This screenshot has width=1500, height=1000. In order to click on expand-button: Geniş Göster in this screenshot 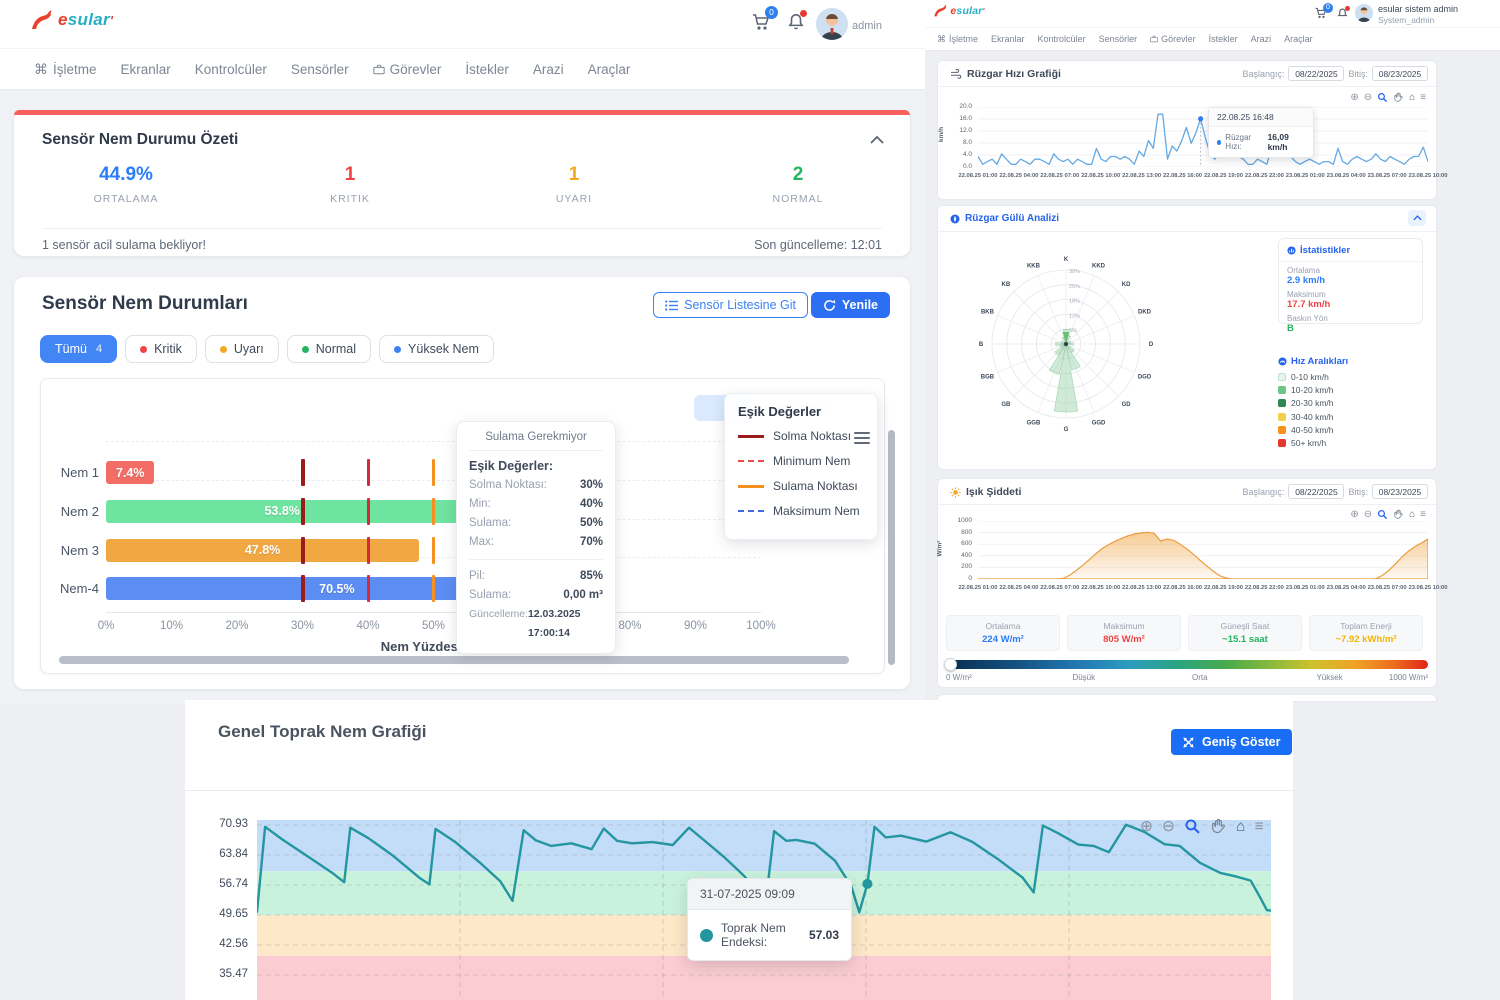, I will do `click(1231, 742)`.